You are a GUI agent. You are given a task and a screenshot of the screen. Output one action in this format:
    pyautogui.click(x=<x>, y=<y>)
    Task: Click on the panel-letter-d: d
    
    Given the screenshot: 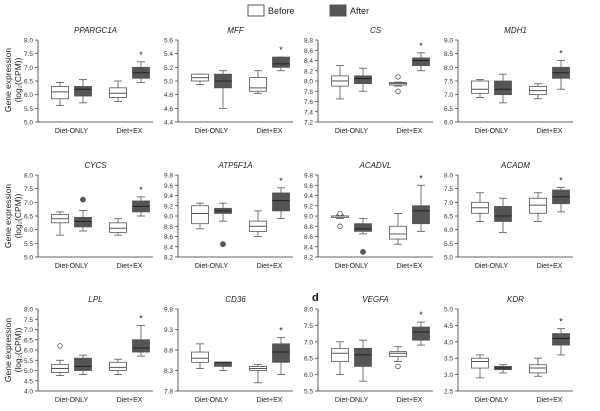 What is the action you would take?
    pyautogui.click(x=315, y=298)
    